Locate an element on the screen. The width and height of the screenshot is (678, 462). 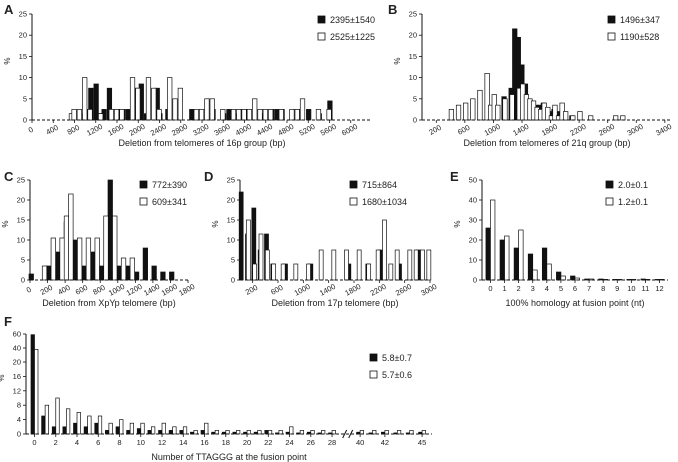
y-tick-label: 12 is located at coordinates (17, 390).